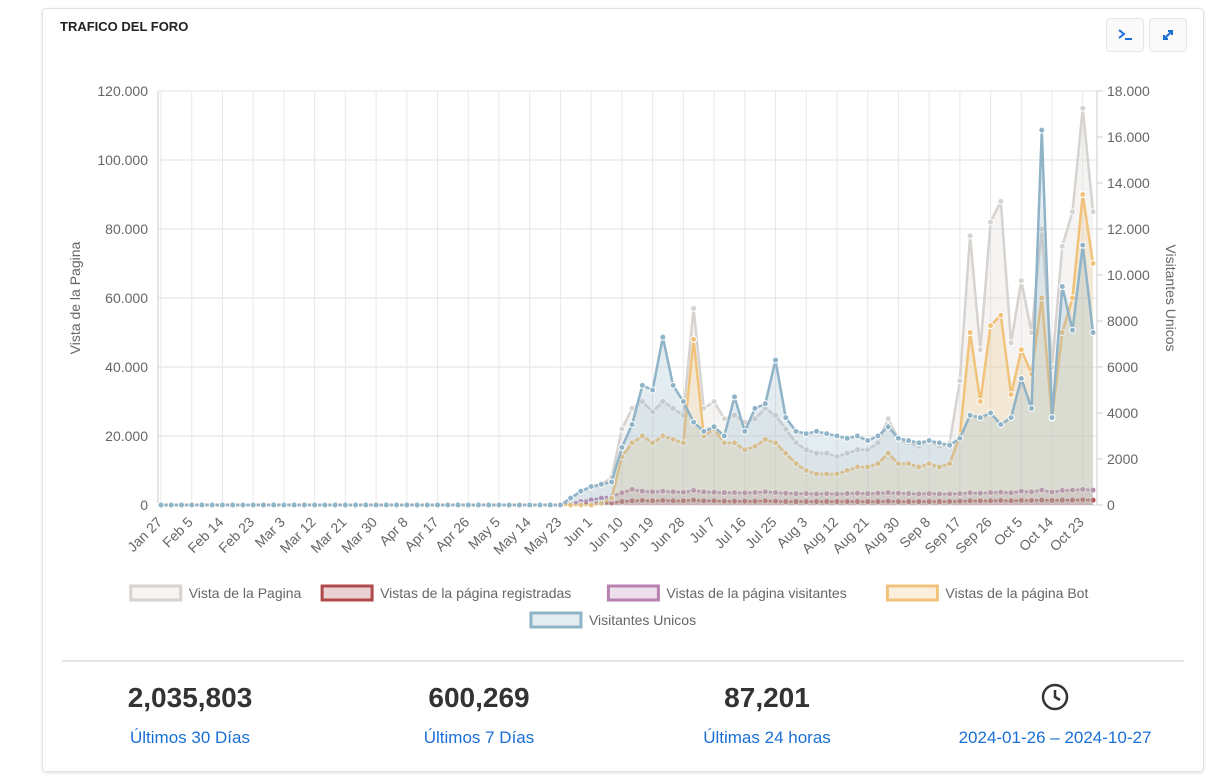 This screenshot has width=1218, height=784. What do you see at coordinates (1171, 297) in the screenshot?
I see `y2-axis-title: Visitantes Unicos` at bounding box center [1171, 297].